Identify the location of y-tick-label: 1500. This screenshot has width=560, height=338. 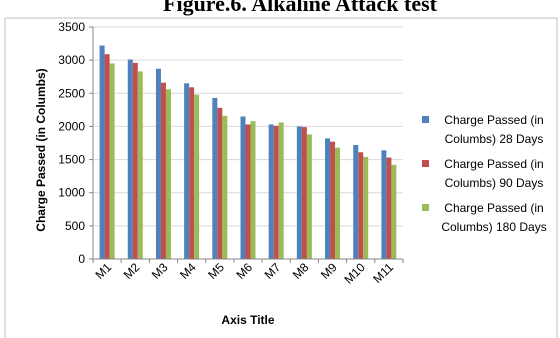
(71, 160).